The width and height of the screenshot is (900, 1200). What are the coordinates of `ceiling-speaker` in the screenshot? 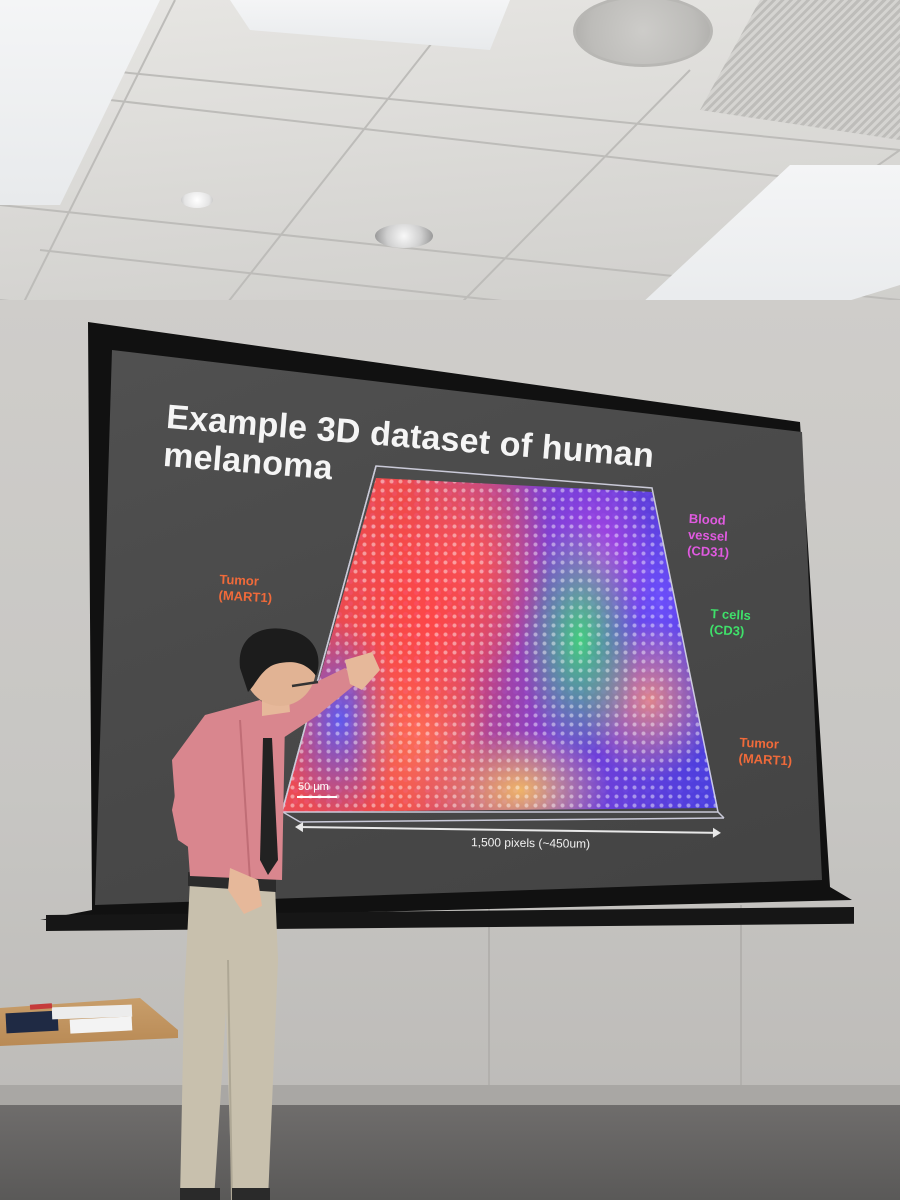 It's located at (643, 33).